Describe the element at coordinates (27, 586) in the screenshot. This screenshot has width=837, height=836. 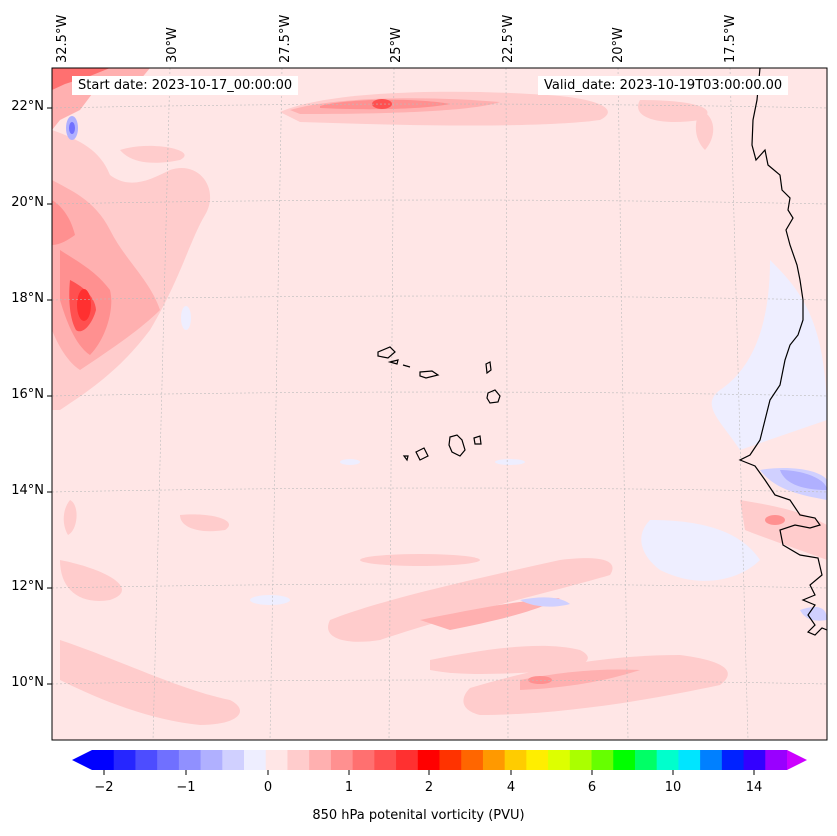
I see `lat-label-12n: 12°N` at that location.